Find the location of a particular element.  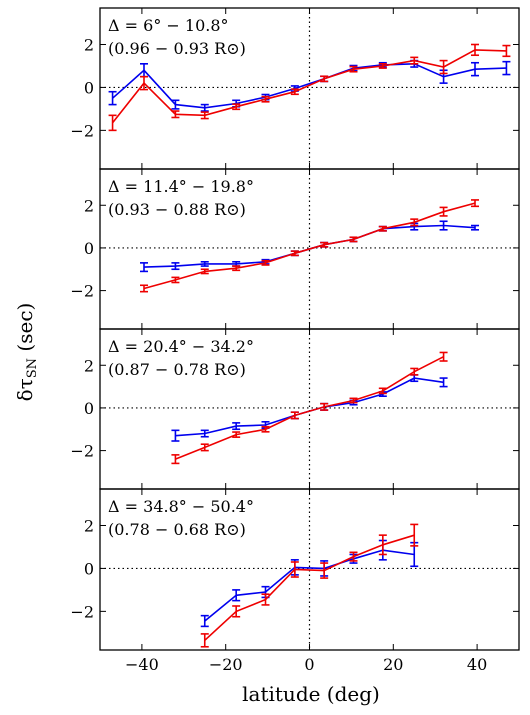

y-axis-label-sub: SN is located at coordinates (32, 368).